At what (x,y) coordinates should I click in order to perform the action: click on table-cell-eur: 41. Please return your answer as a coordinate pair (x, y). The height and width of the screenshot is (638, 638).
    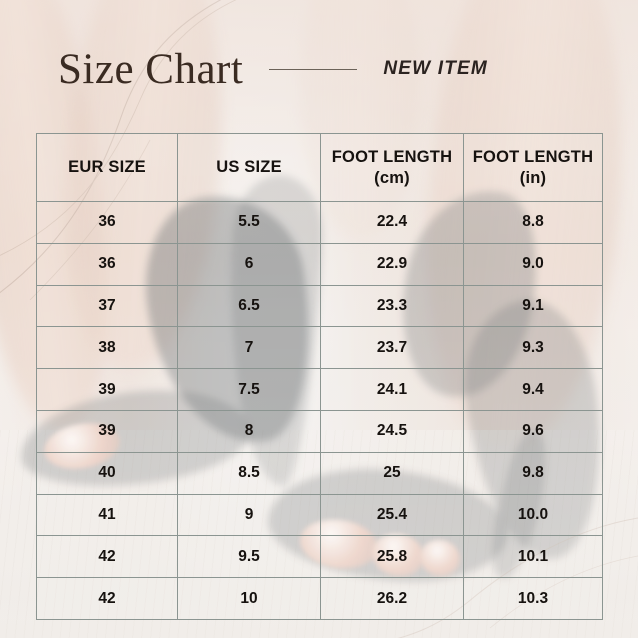
    Looking at the image, I should click on (107, 515).